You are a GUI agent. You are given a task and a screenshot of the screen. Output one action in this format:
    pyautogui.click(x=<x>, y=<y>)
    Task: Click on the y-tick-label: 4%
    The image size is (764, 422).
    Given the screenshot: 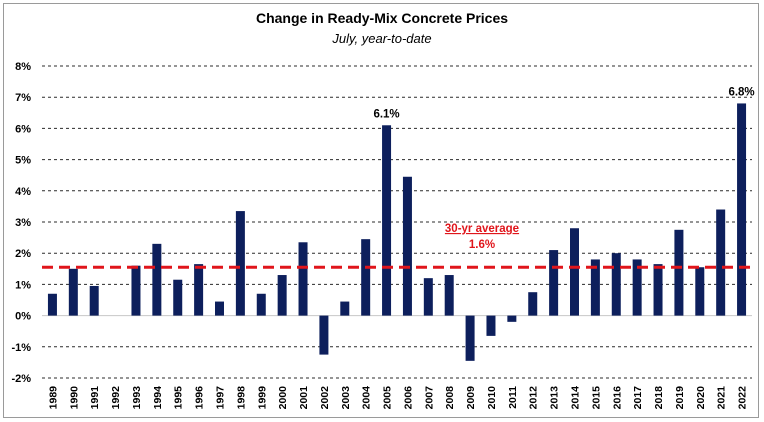 What is the action you would take?
    pyautogui.click(x=23, y=192)
    